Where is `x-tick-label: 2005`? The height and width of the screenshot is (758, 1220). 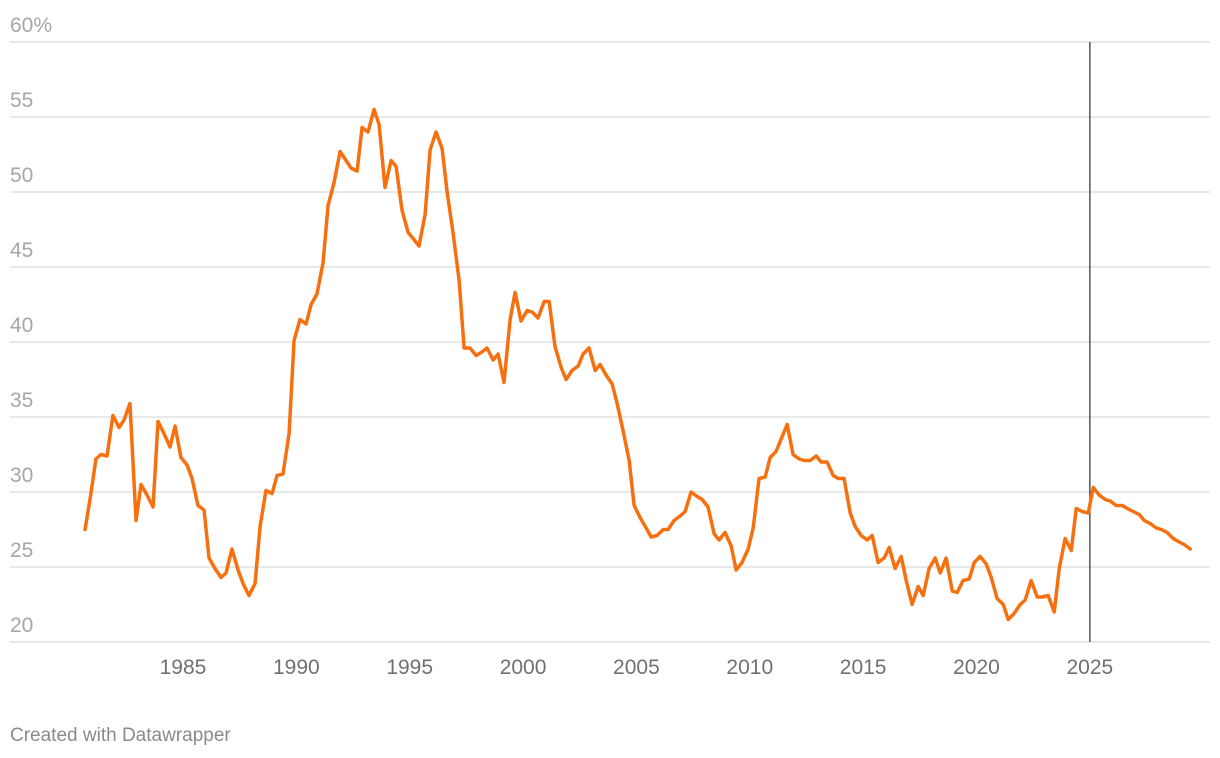
x-tick-label: 2005 is located at coordinates (636, 667).